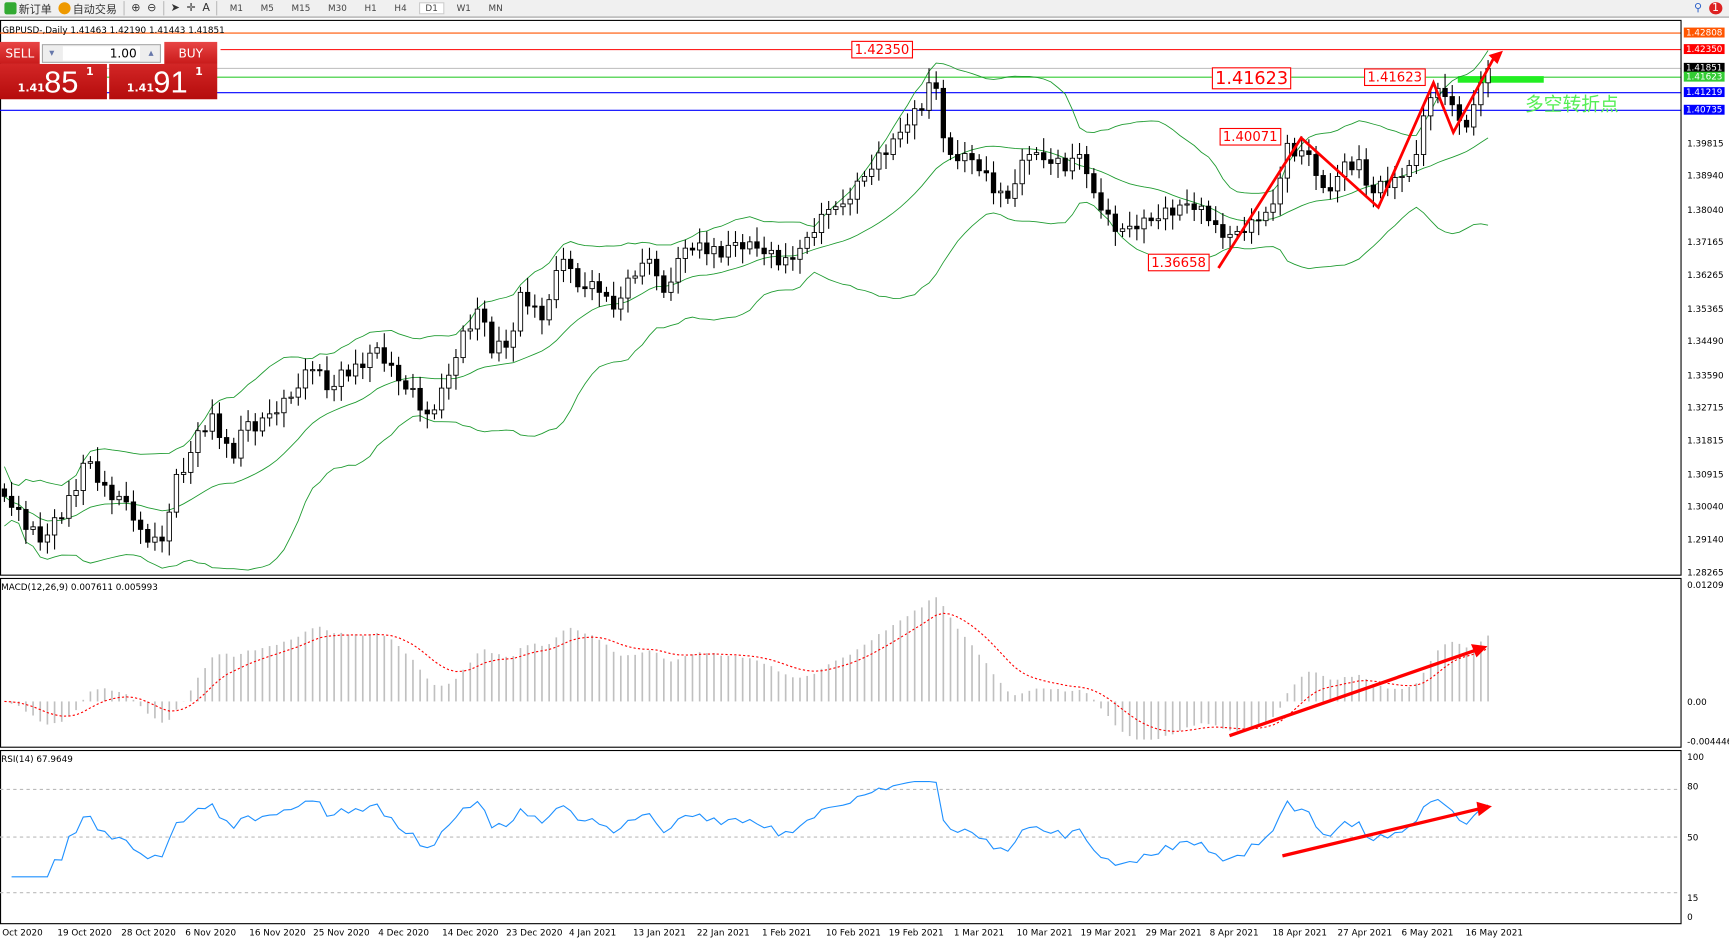 This screenshot has width=1729, height=943. What do you see at coordinates (206, 8) in the screenshot?
I see `text-tool: A` at bounding box center [206, 8].